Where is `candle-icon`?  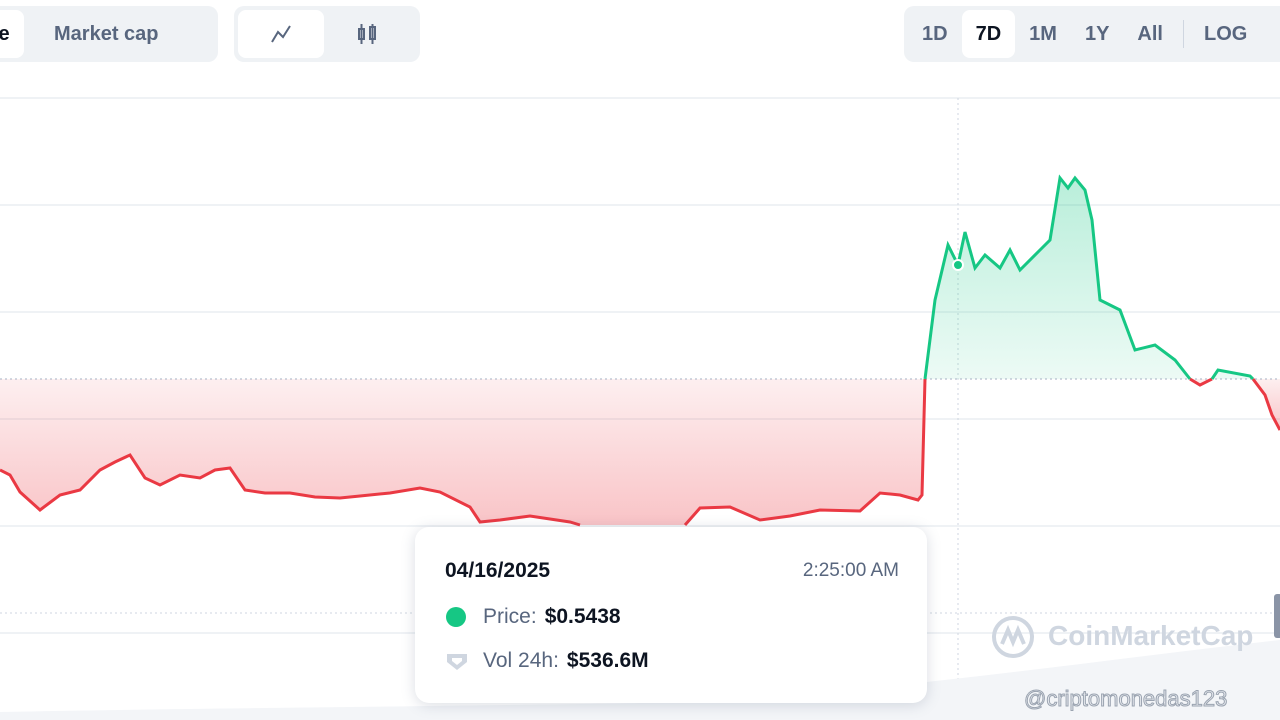
candle-icon is located at coordinates (367, 34).